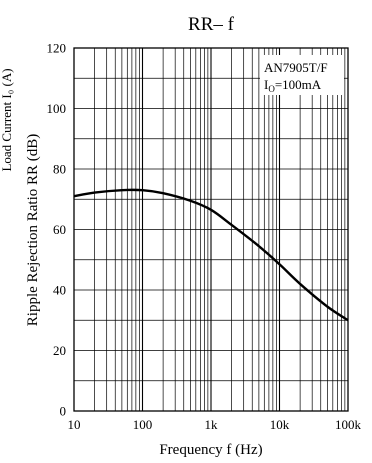 The height and width of the screenshot is (463, 372). I want to click on y-tick-label: 40, so click(59, 290).